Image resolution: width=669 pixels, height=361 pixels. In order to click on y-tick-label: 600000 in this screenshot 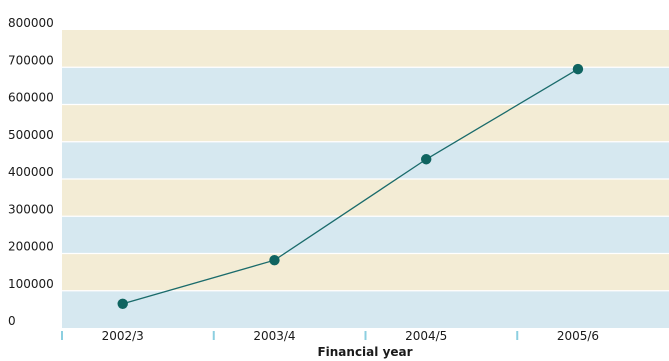, I will do `click(31, 98)`.